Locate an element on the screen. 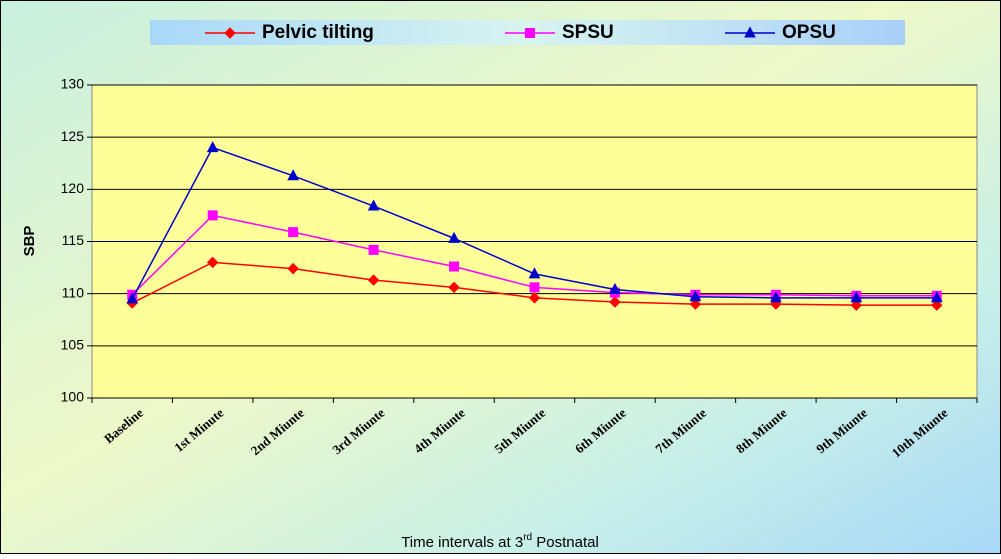 This screenshot has width=1001, height=559. y-tick-label: 130 is located at coordinates (73, 84).